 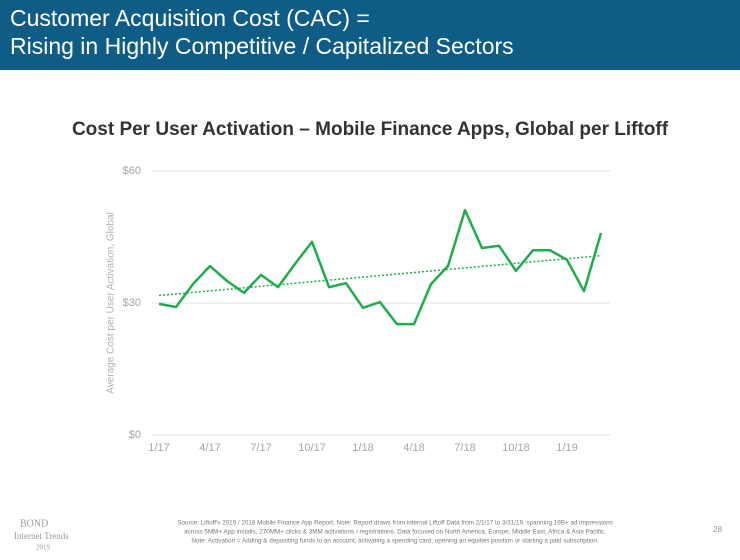 I want to click on x-tick-label: 4/18, so click(x=413, y=448).